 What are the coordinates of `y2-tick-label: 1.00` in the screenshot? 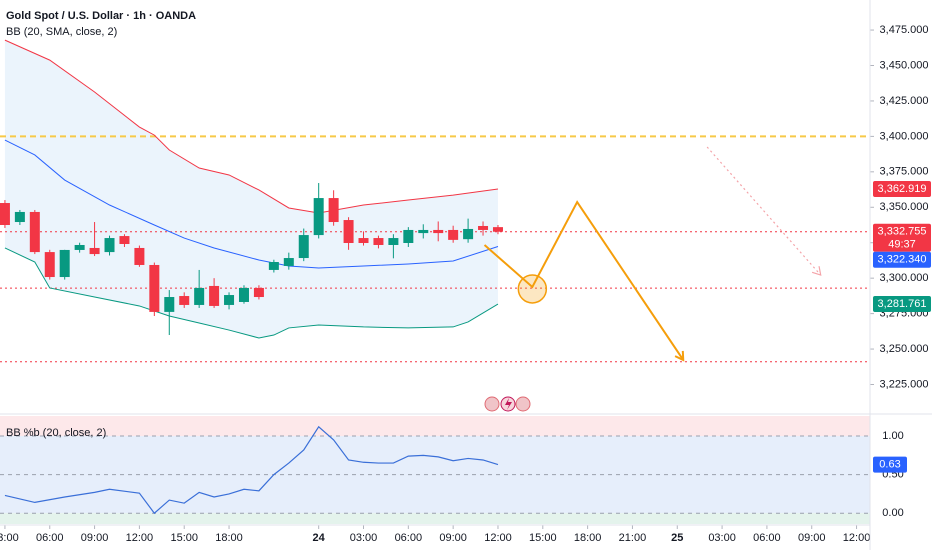 It's located at (892, 436).